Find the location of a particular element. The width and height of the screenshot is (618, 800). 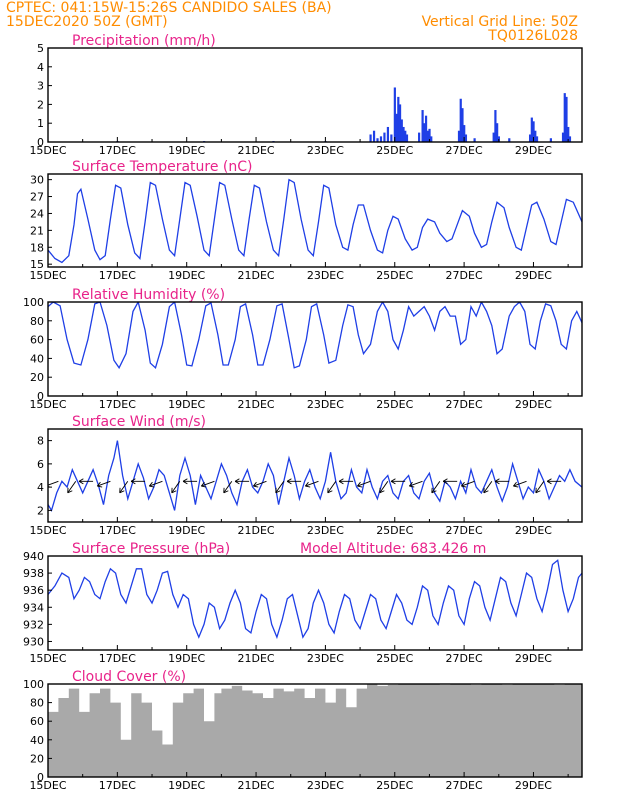

wind-title: Surface Wind (m/s) is located at coordinates (139, 422).